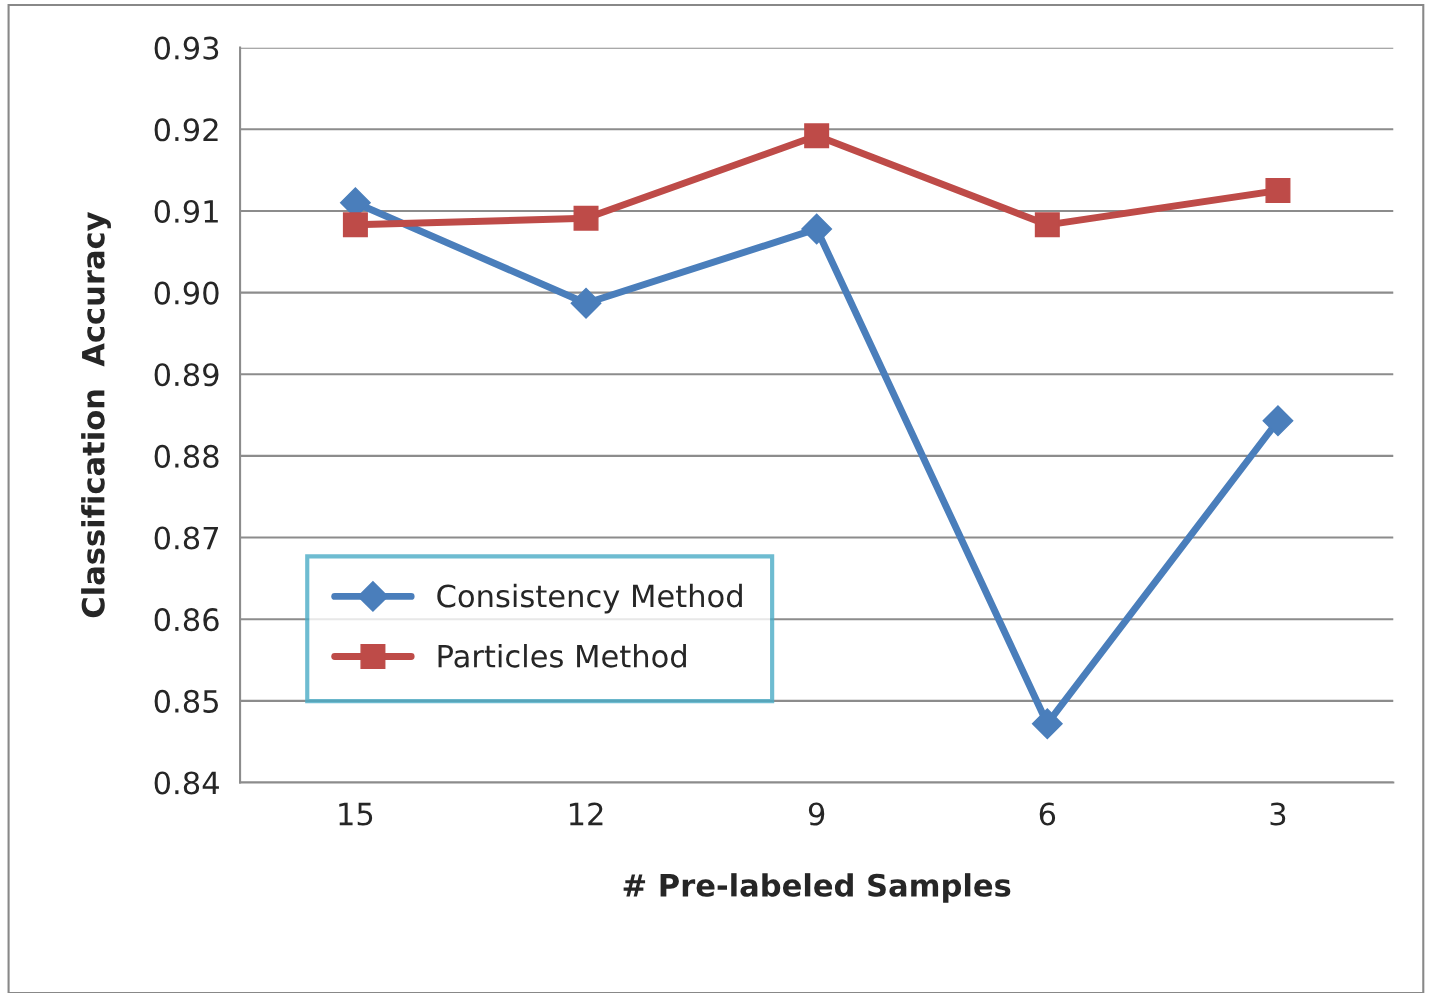 The width and height of the screenshot is (1429, 993). Describe the element at coordinates (186, 375) in the screenshot. I see `y-tick-label: 0.89` at that location.